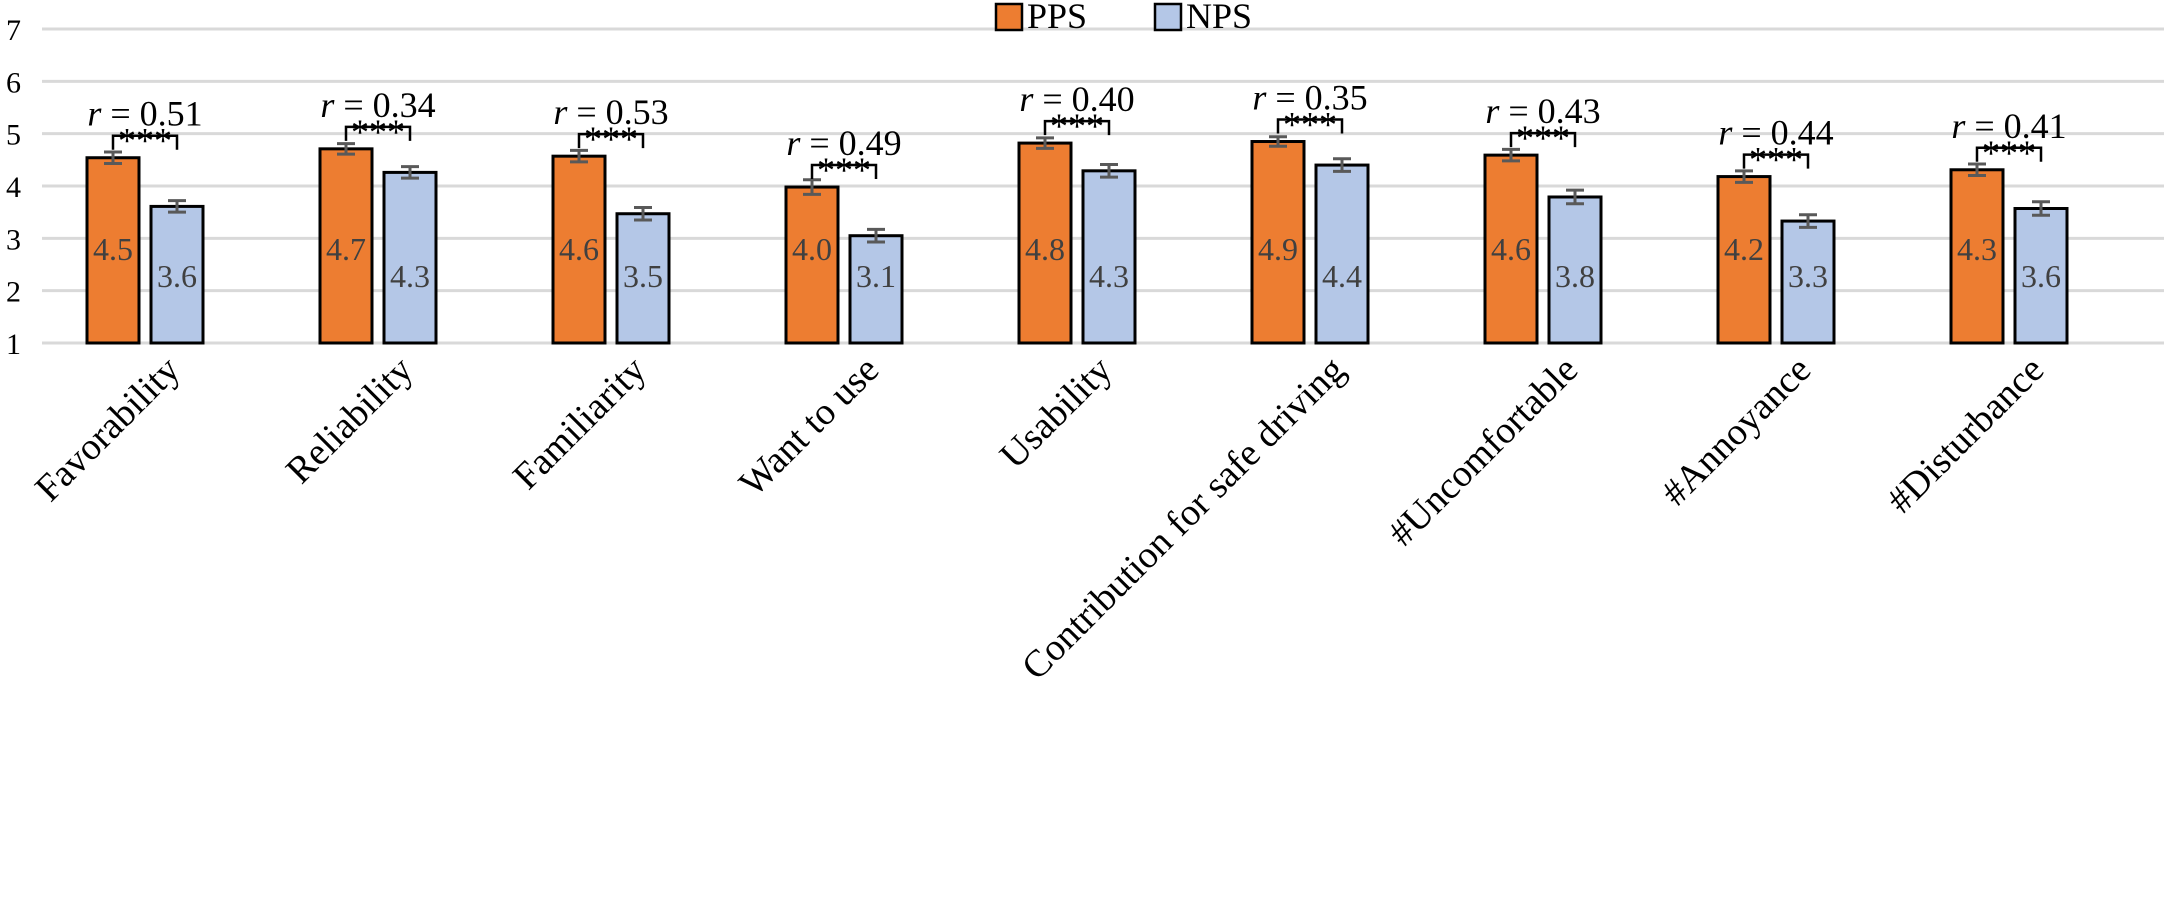 Image resolution: width=2164 pixels, height=923 pixels. I want to click on data-label-nps: 4.4, so click(1342, 276).